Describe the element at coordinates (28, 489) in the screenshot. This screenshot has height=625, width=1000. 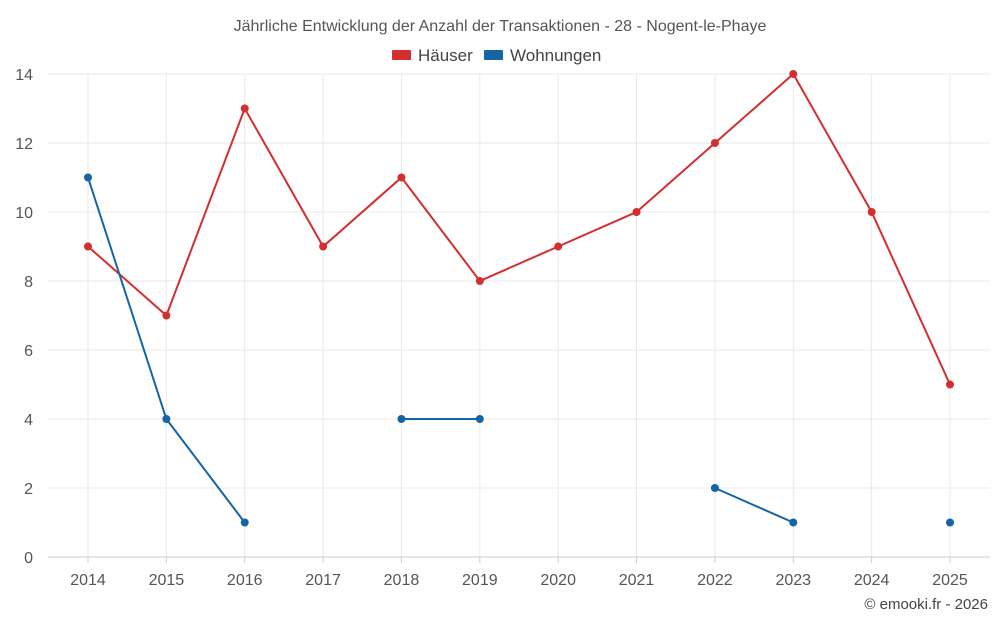
I see `y-tick-label: 2` at that location.